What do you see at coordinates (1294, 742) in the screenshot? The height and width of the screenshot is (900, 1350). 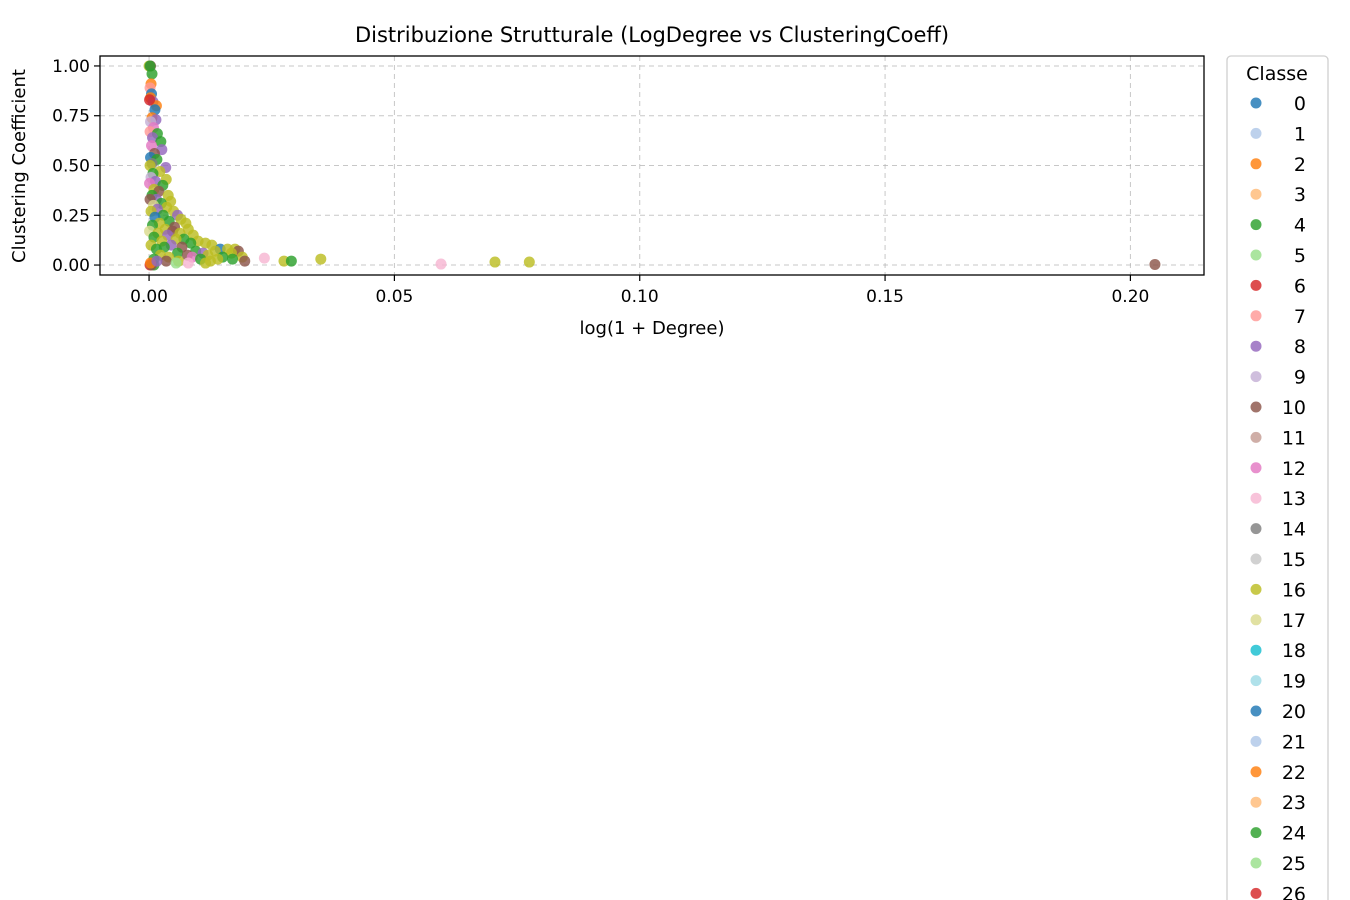 I see `legend-label: 21` at bounding box center [1294, 742].